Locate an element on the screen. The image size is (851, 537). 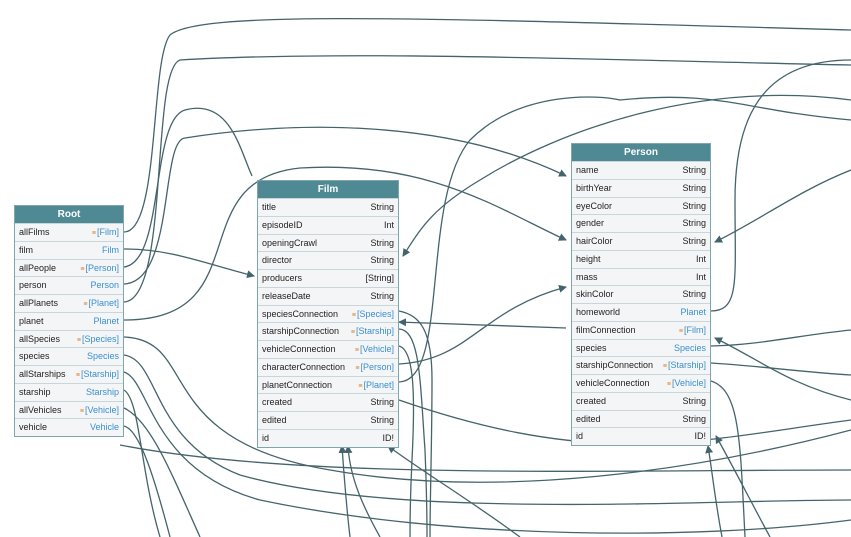
field-row: director String is located at coordinates (328, 260).